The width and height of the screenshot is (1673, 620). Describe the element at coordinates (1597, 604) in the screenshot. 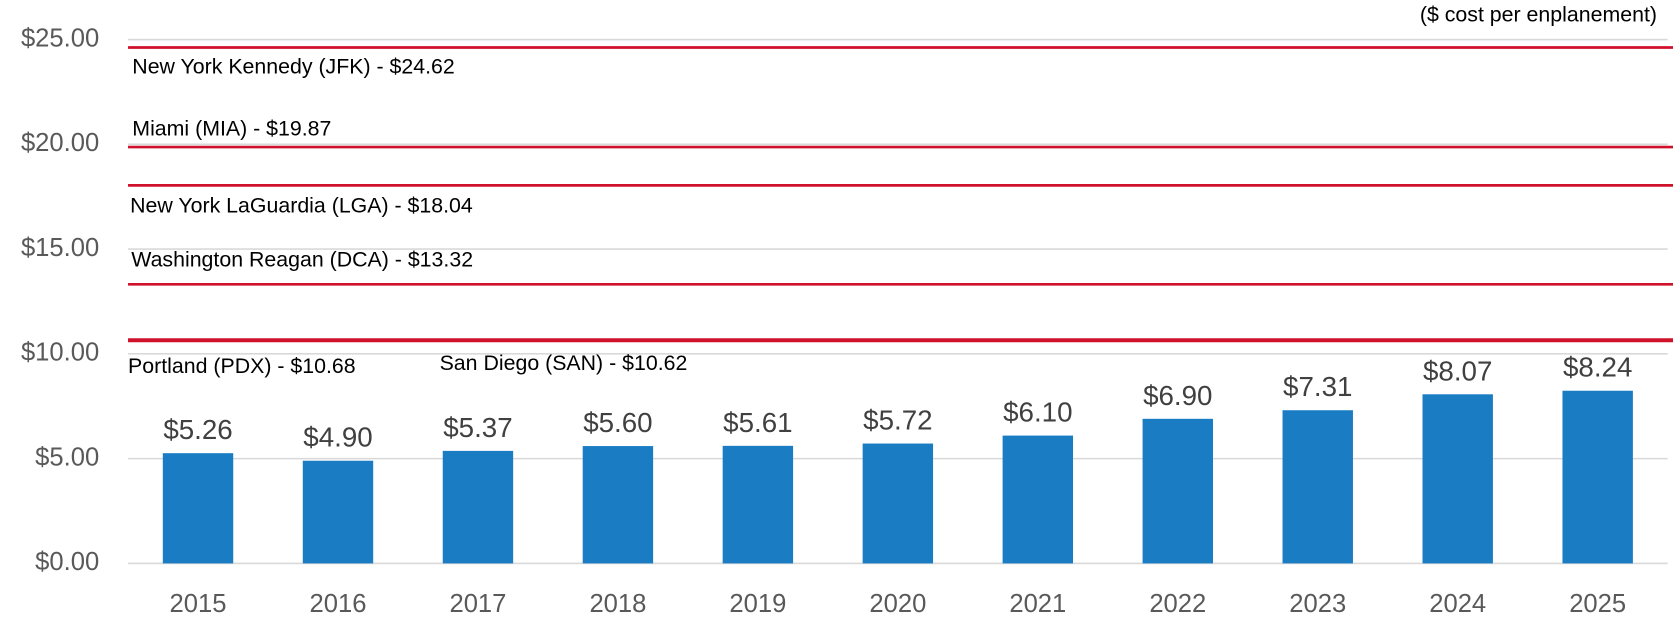

I see `x-tick-label: 2025` at that location.